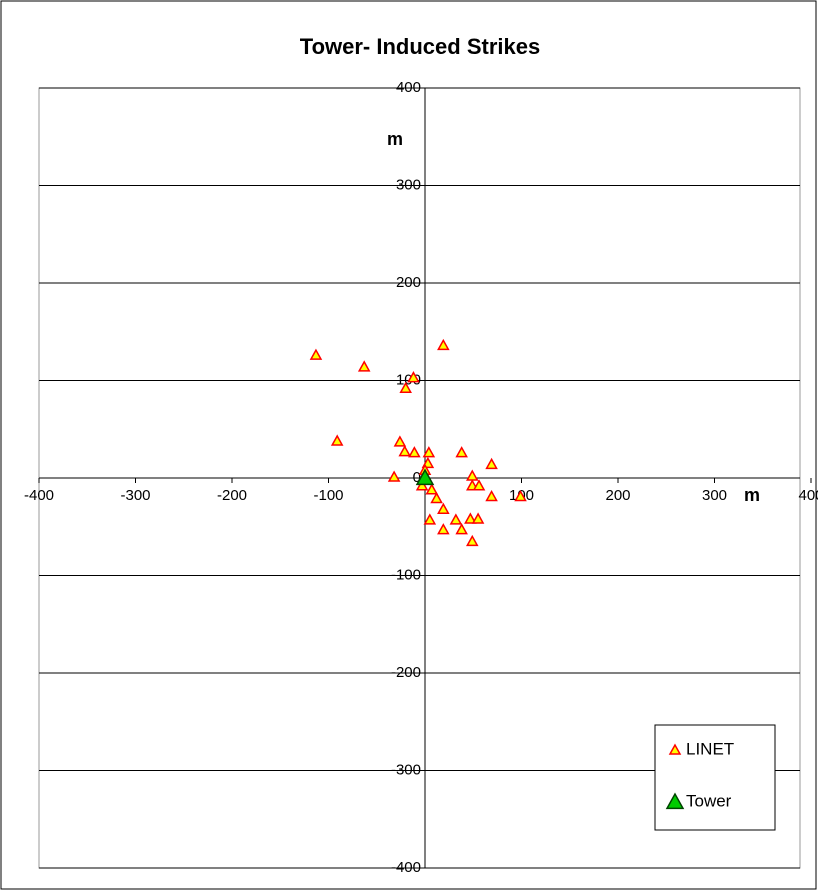  What do you see at coordinates (617, 495) in the screenshot?
I see `x-tick-label: 200` at bounding box center [617, 495].